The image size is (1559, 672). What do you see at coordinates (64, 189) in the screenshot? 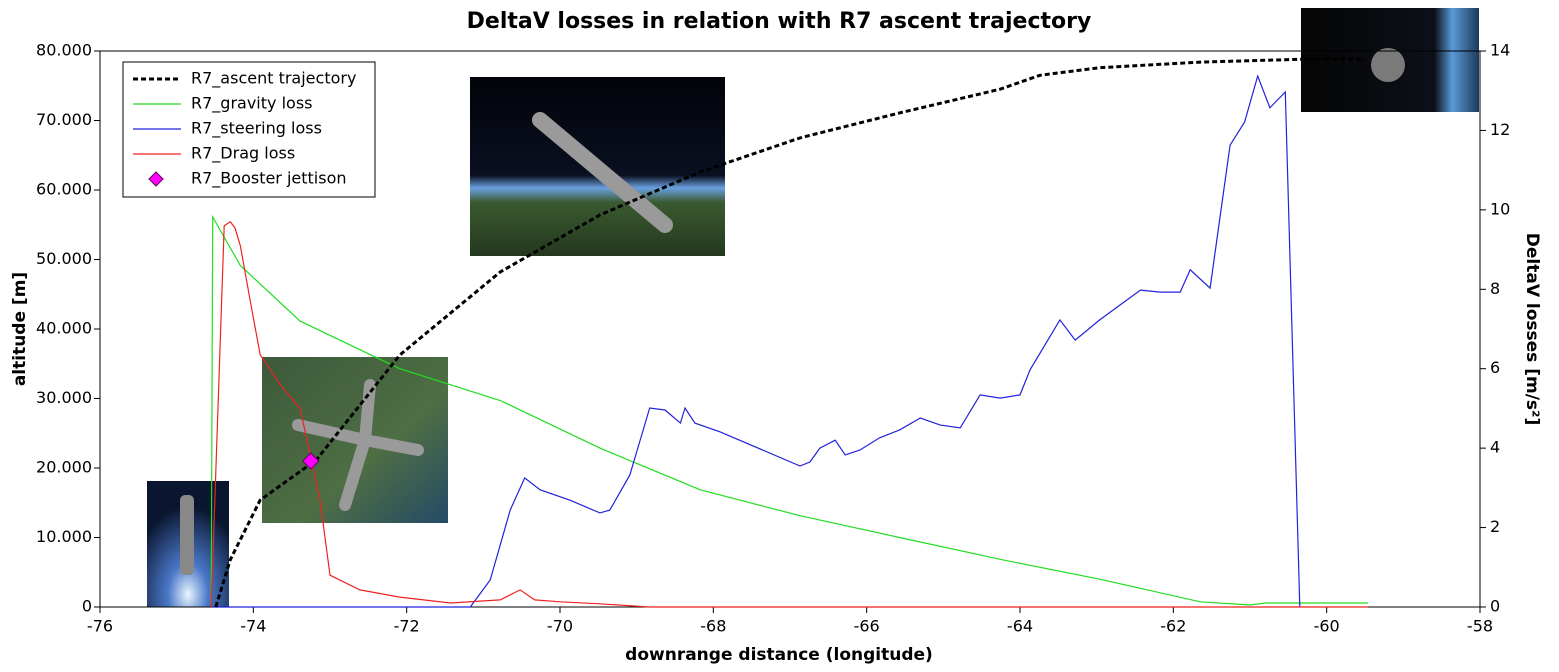
I see `y-tick-label: 60.000` at bounding box center [64, 189].